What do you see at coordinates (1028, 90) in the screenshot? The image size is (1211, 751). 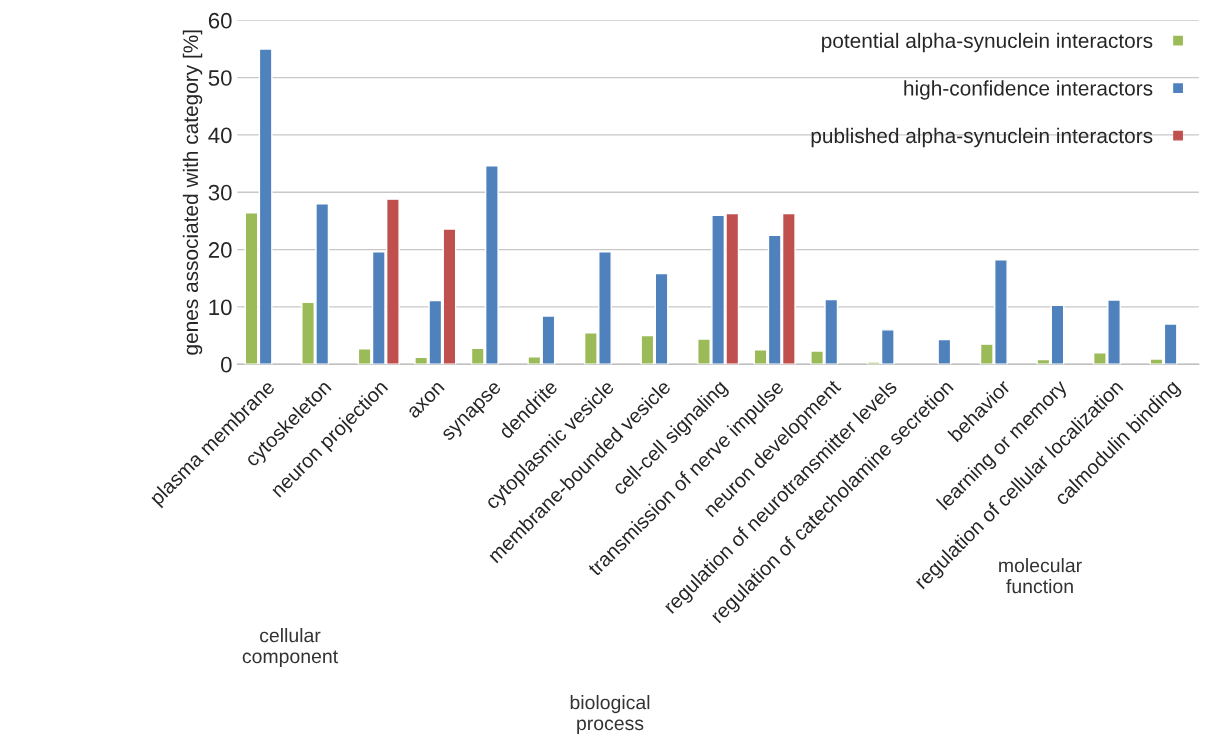 I see `legend-label: high-confidence interactors` at bounding box center [1028, 90].